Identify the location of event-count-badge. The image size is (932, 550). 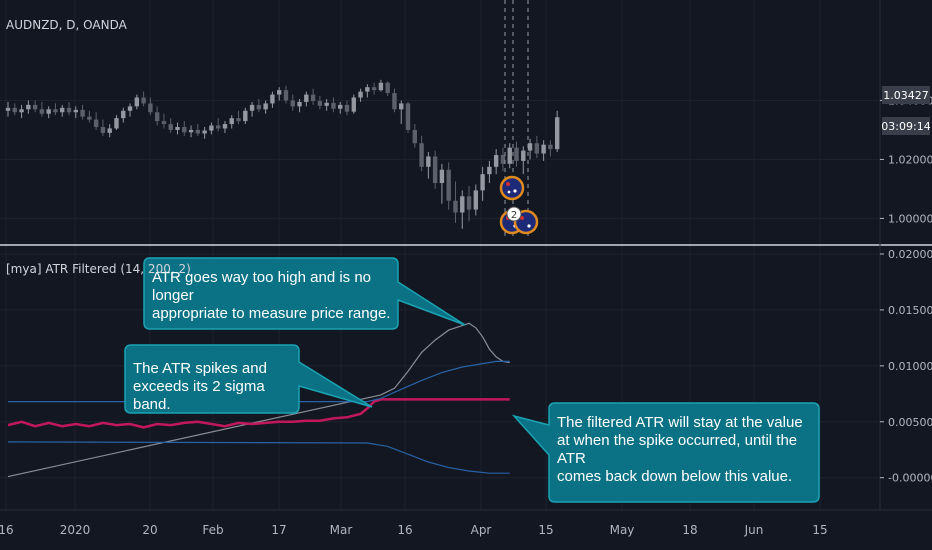
(514, 214).